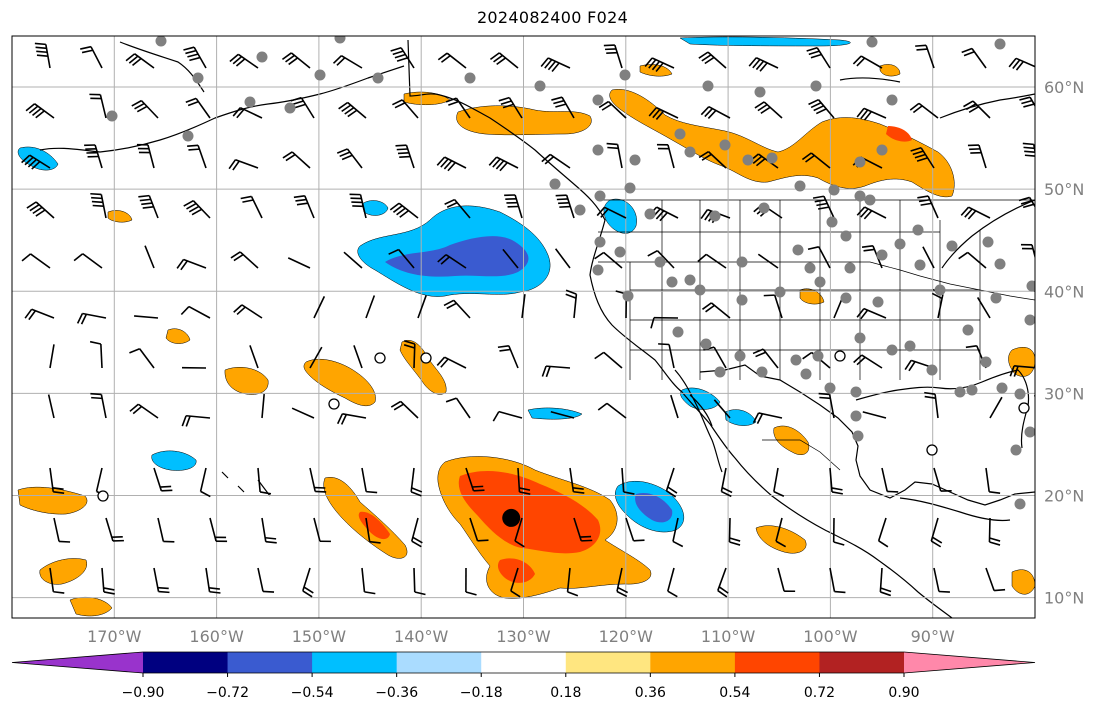 Image resolution: width=1105 pixels, height=712 pixels. Describe the element at coordinates (654, 507) in the screenshot. I see `negative-anomaly-core` at that location.